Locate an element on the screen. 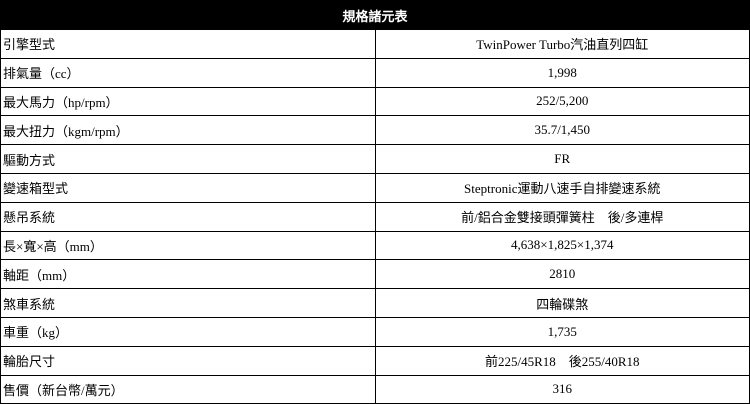  table-row: 長×寬×高（mm） 4,638×1,825×1,374 is located at coordinates (375, 245).